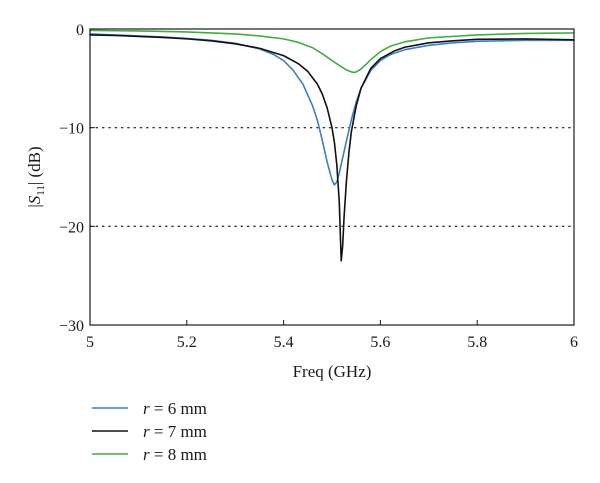 This screenshot has width=600, height=483. Describe the element at coordinates (175, 408) in the screenshot. I see `legend-entry: r = 6 mm` at that location.